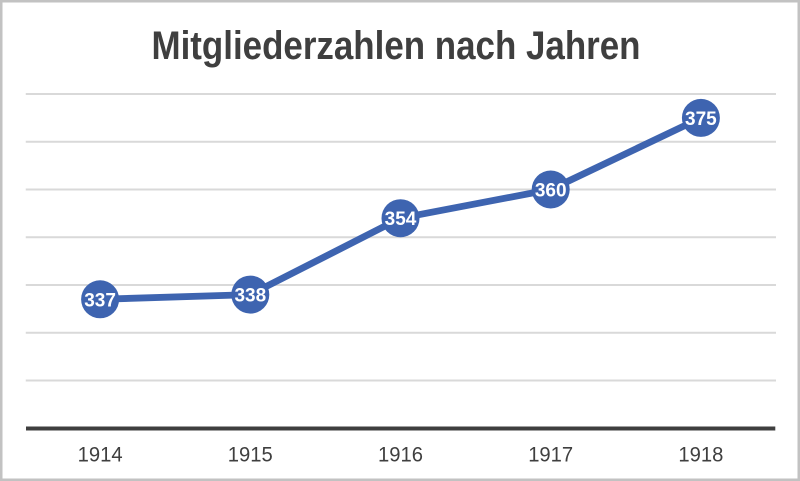 The height and width of the screenshot is (481, 800). I want to click on svg-text: 1916, so click(400, 455).